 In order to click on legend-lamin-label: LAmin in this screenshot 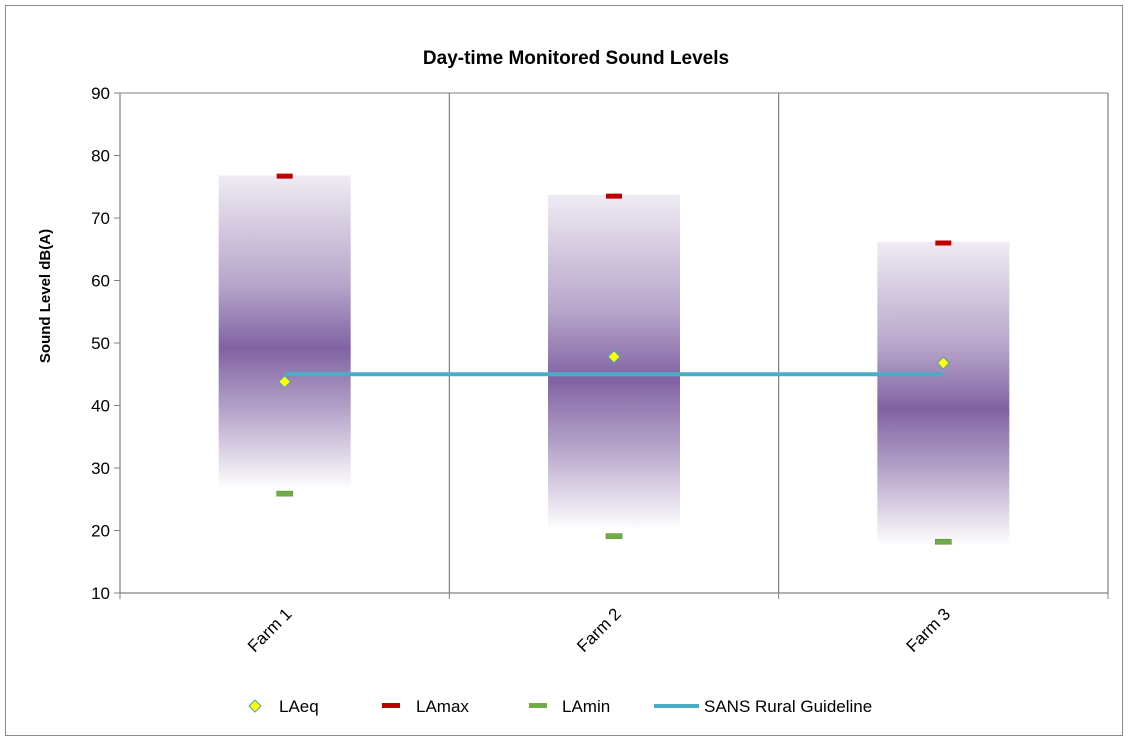, I will do `click(586, 706)`.